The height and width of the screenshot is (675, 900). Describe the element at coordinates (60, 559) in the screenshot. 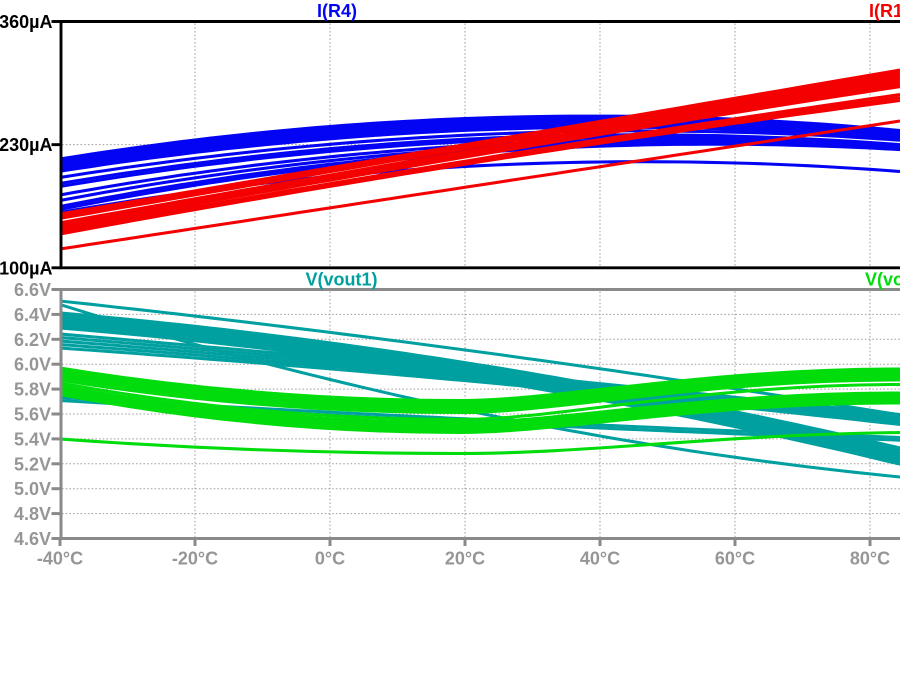

I see `svg-text: -40°C` at that location.